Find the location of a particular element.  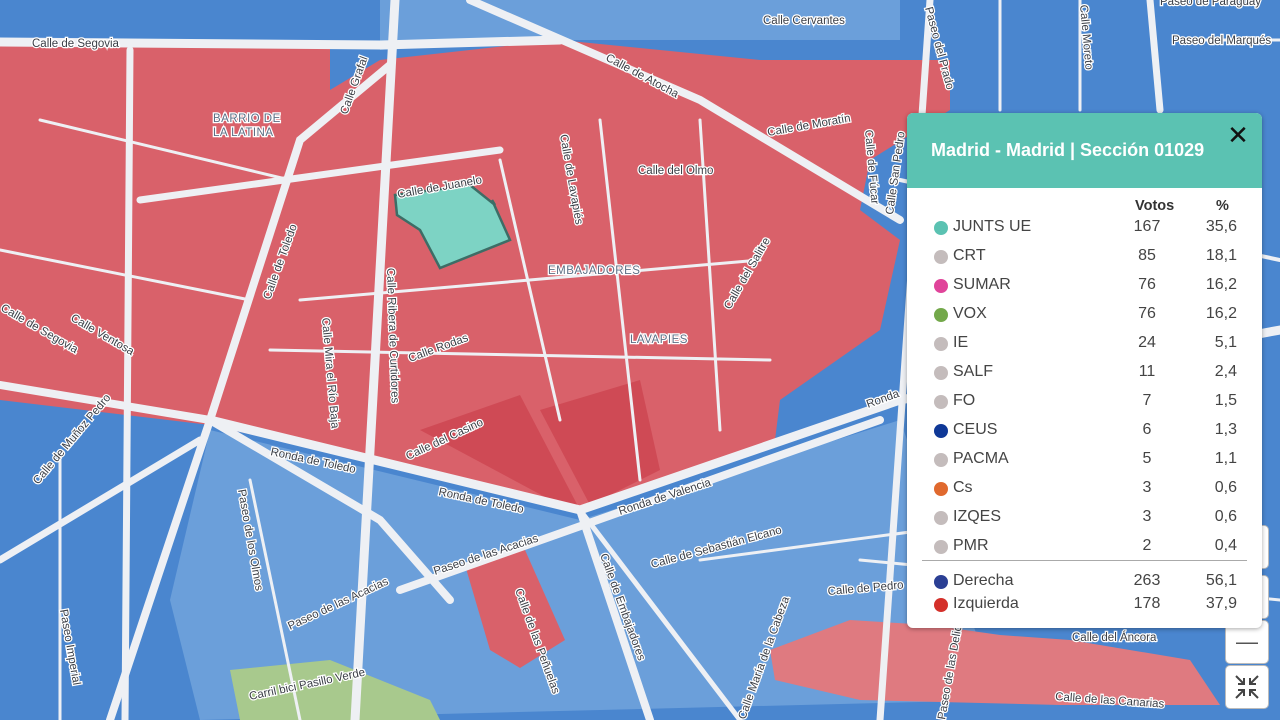

party-name: IZQES is located at coordinates (977, 516).